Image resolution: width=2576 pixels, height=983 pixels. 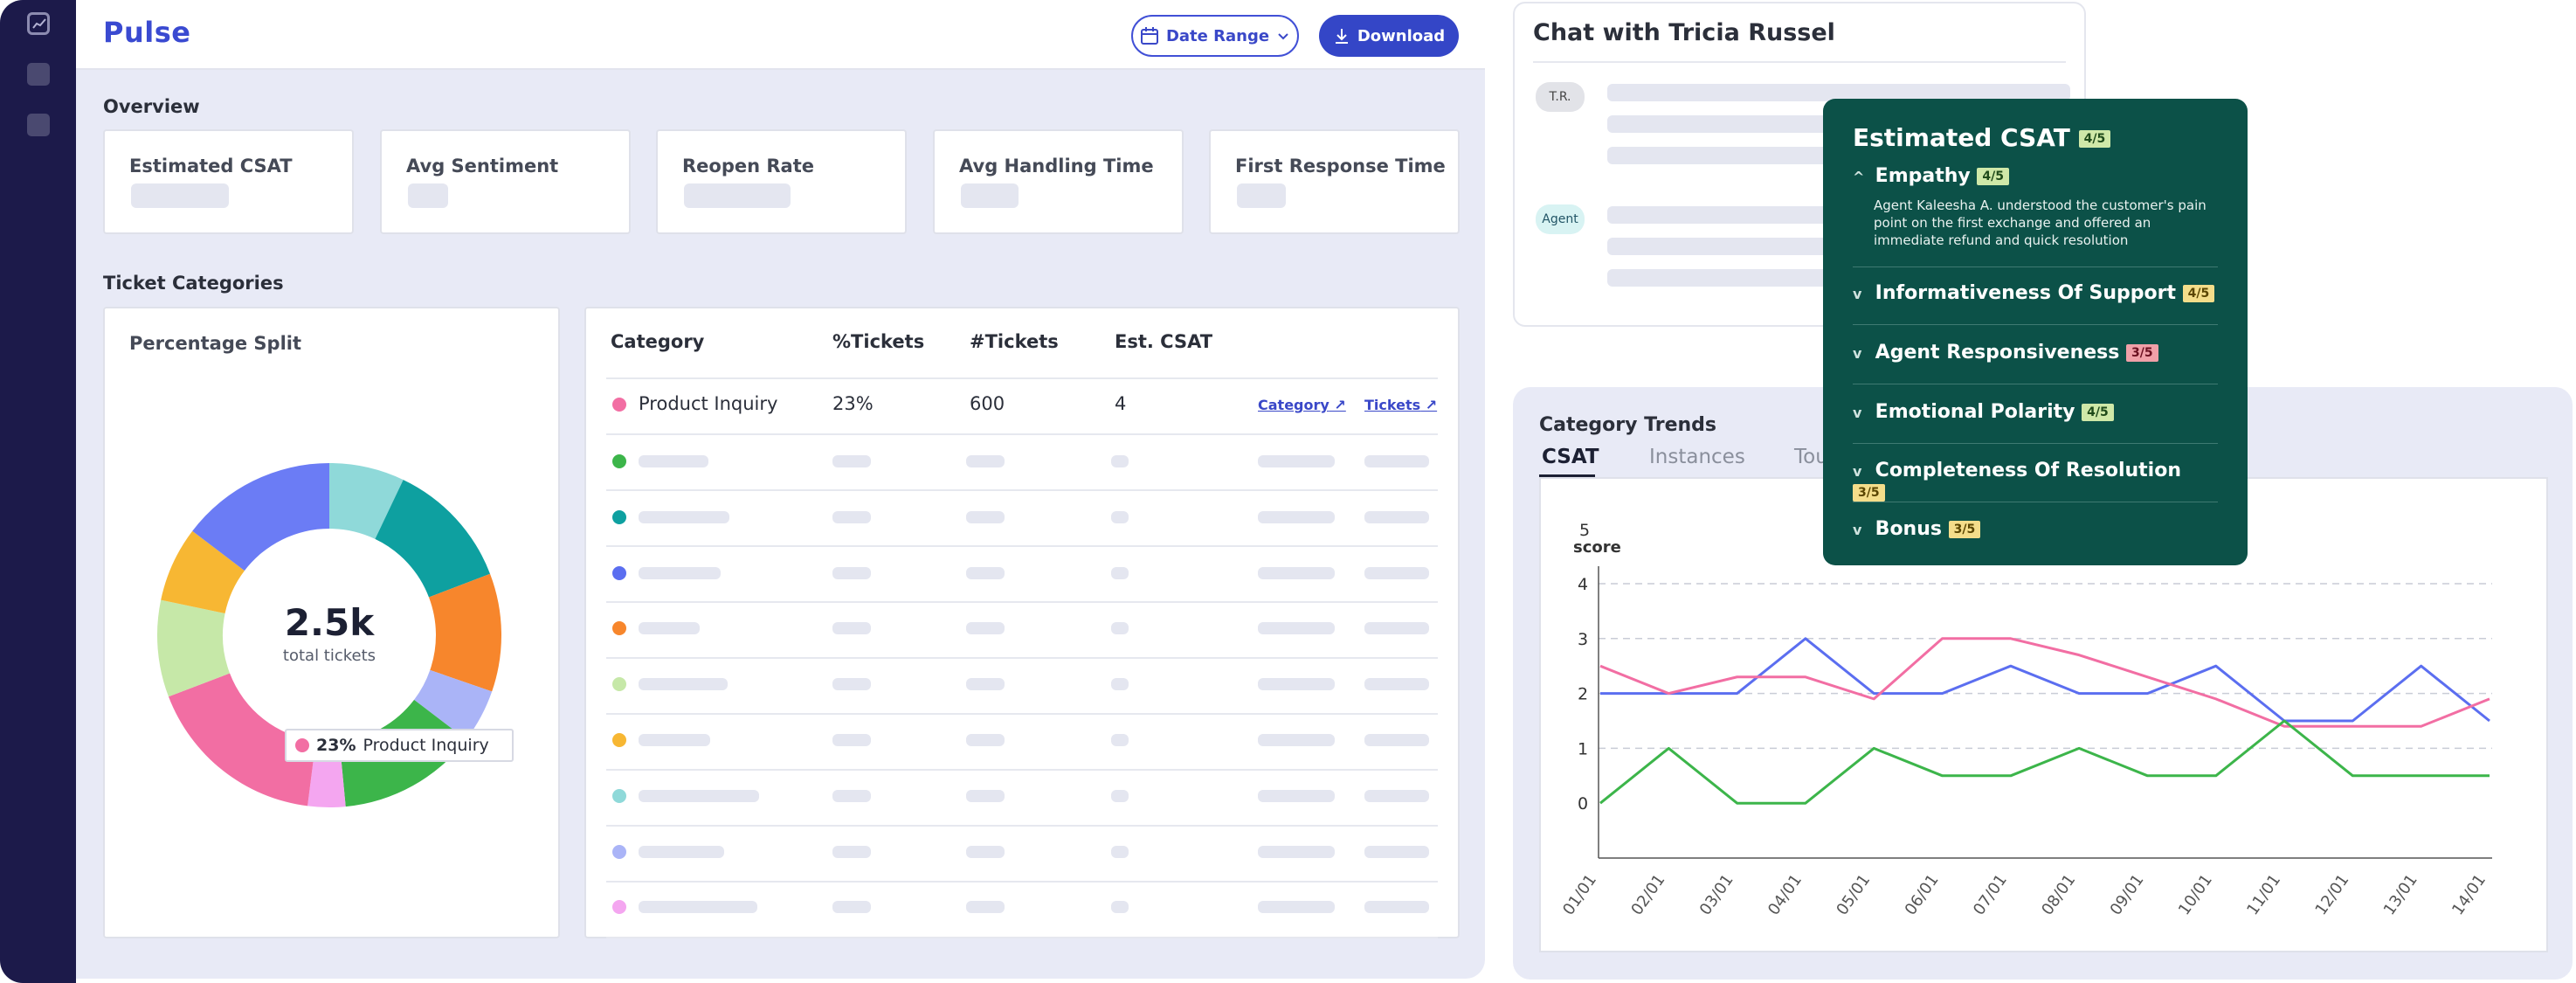 What do you see at coordinates (228, 181) in the screenshot?
I see `metric-card-estimated-csat: Estimated CSAT` at bounding box center [228, 181].